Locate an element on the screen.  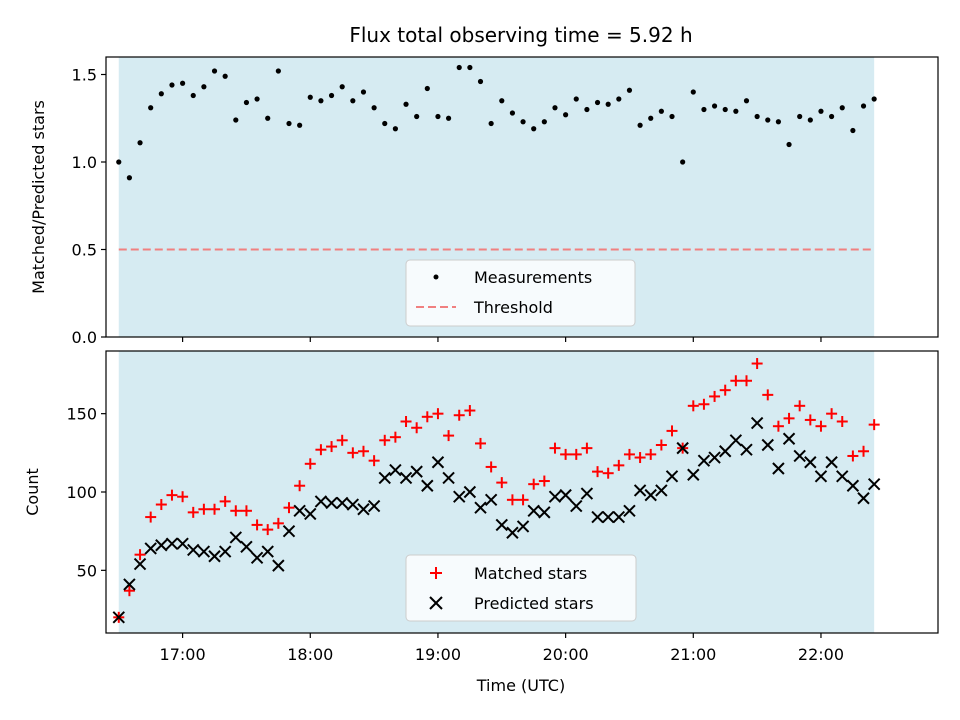
legend-measurements-marker is located at coordinates (436, 277).